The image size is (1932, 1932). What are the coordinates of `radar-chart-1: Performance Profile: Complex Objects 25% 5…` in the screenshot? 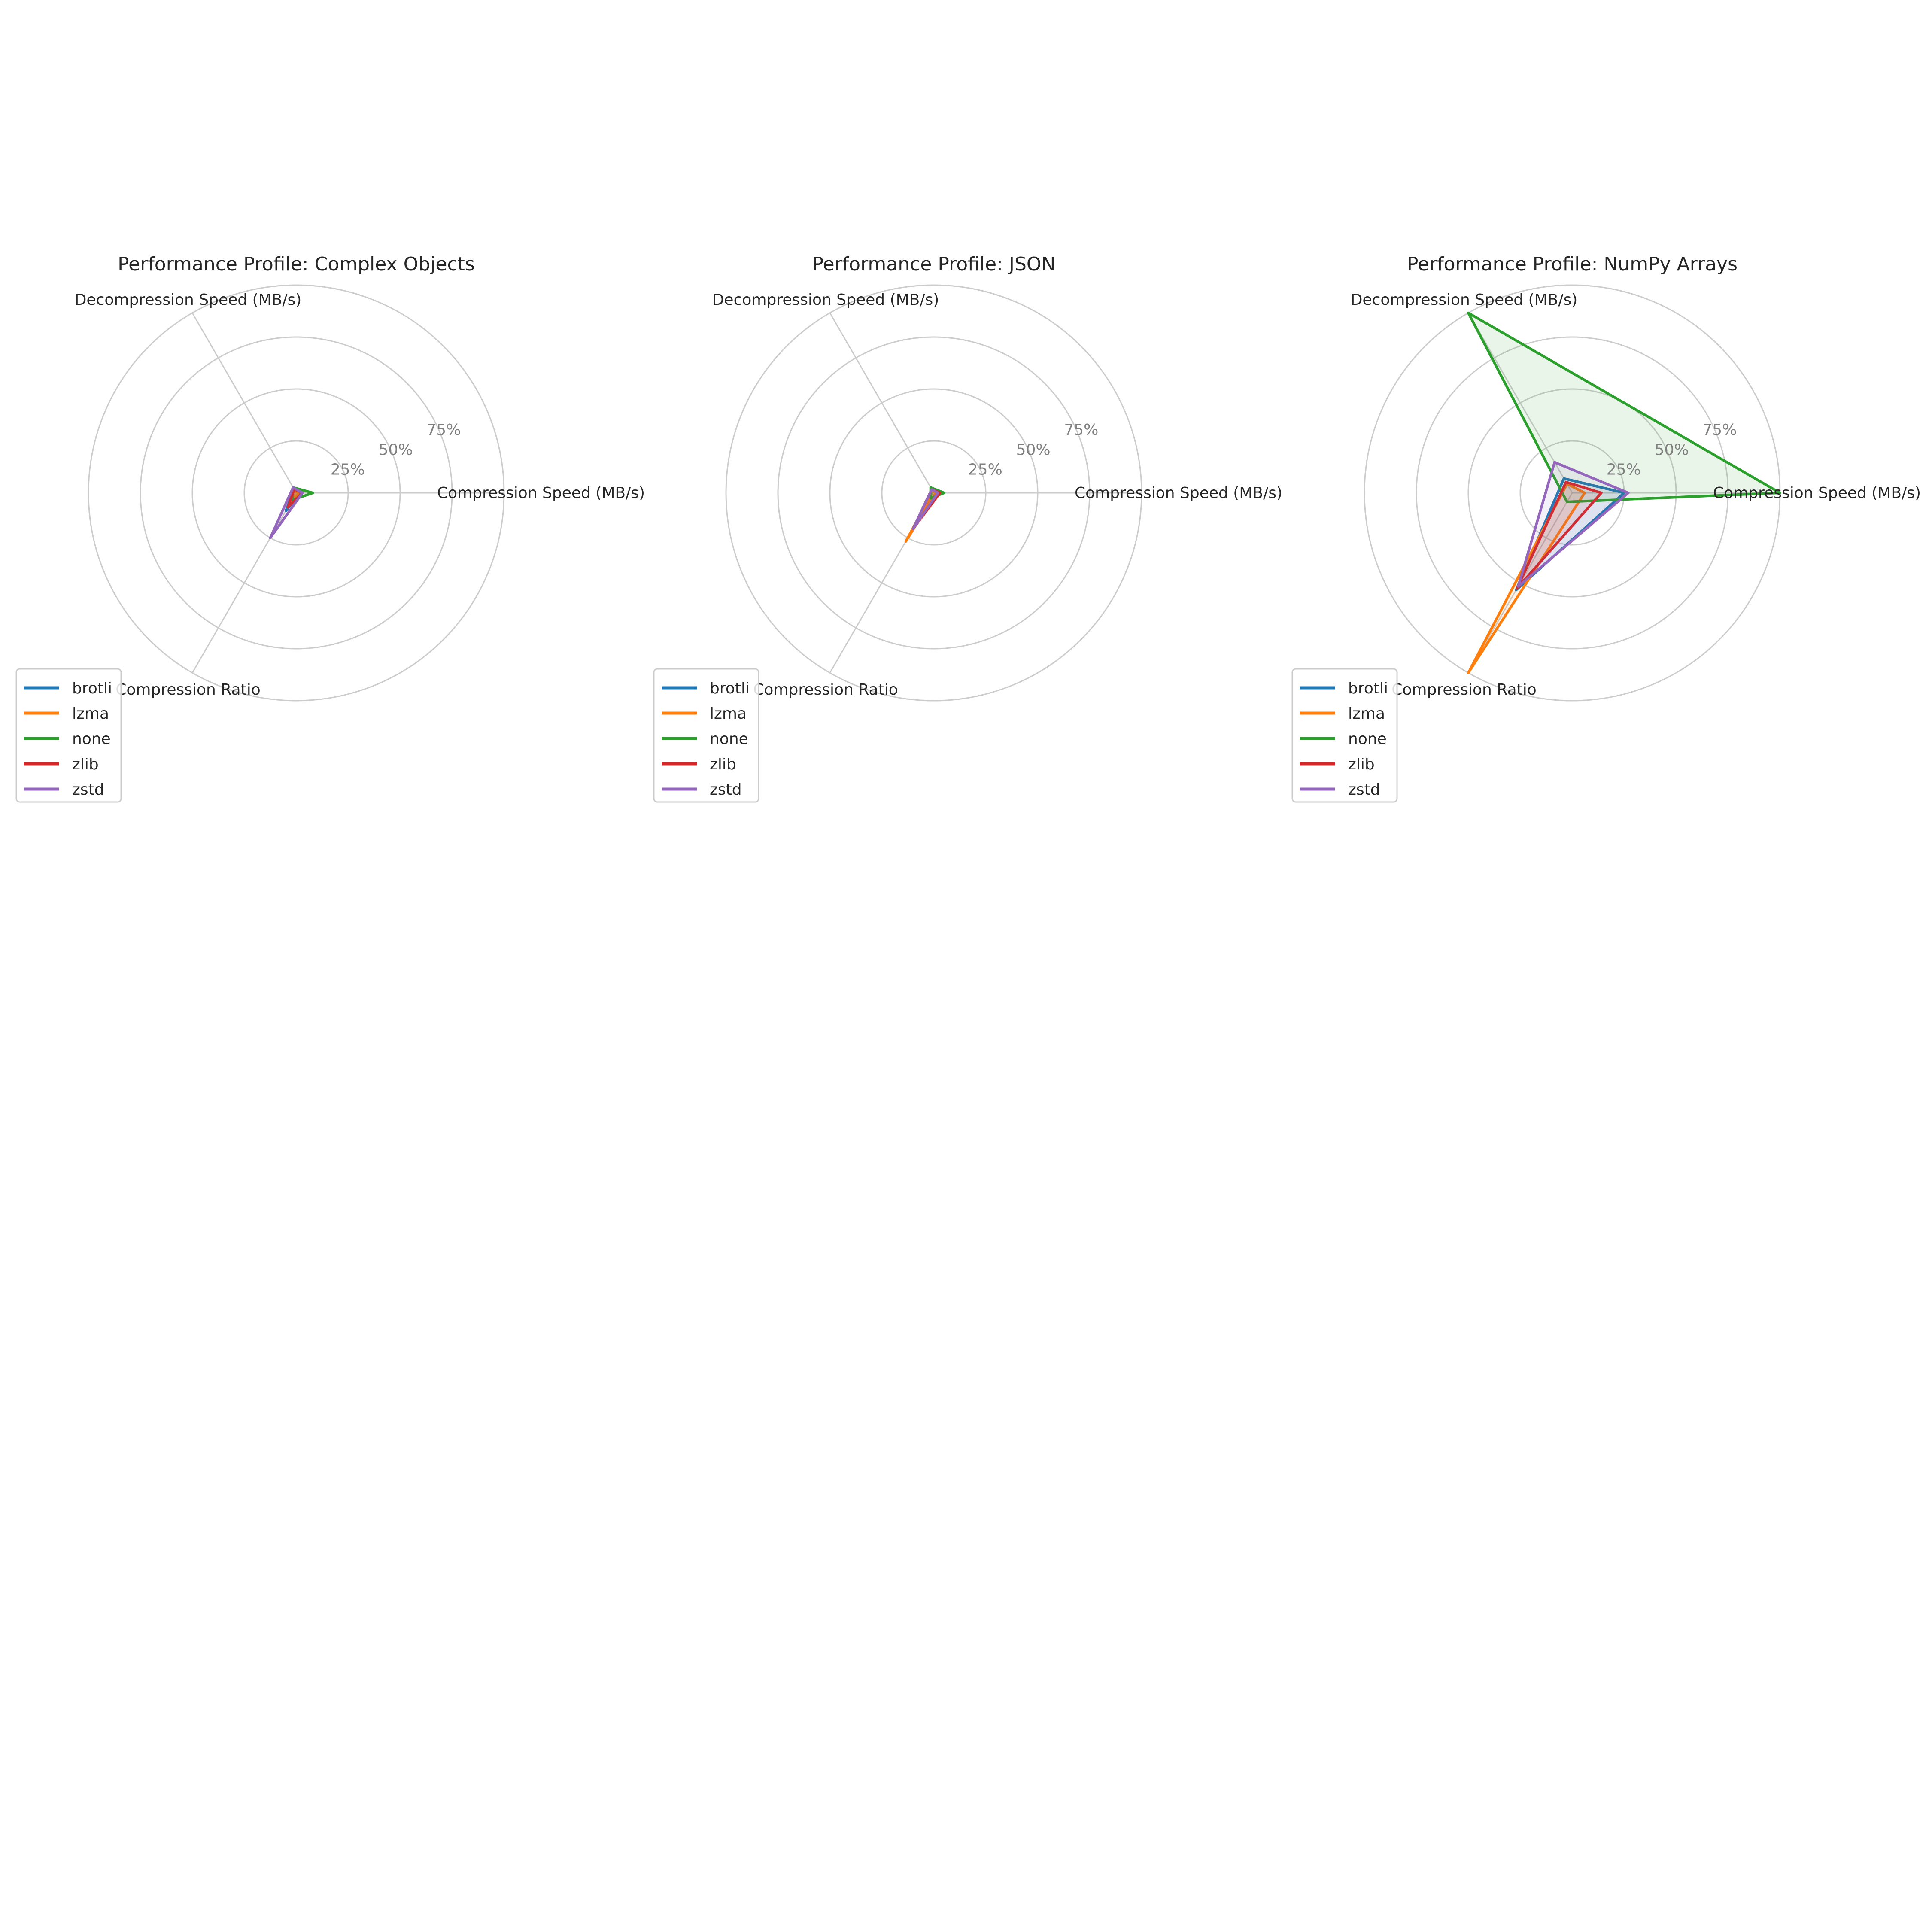 It's located at (330, 528).